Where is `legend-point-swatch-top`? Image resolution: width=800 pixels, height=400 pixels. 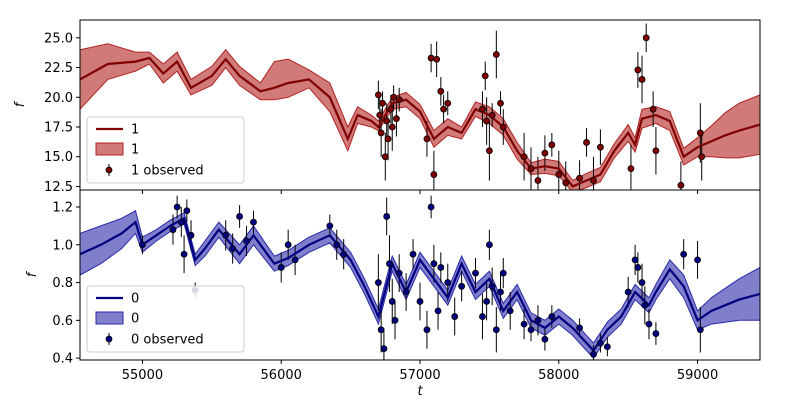 legend-point-swatch-top is located at coordinates (109, 170).